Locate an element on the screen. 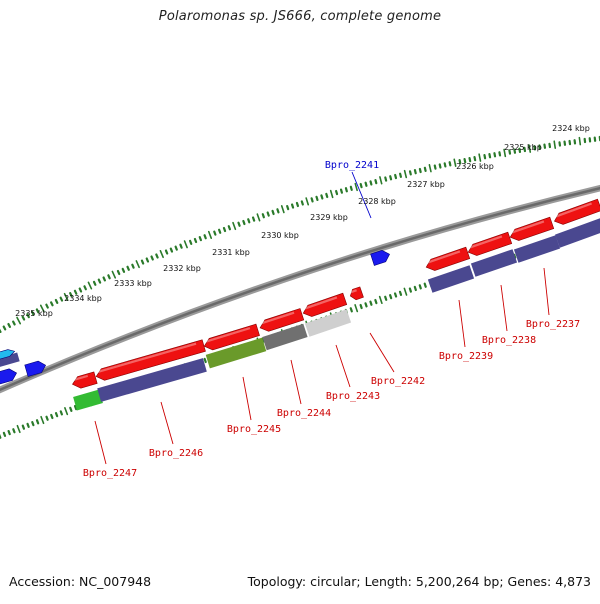 The image size is (600, 604). gene-arrow-bpro-2247-body is located at coordinates (84, 381).